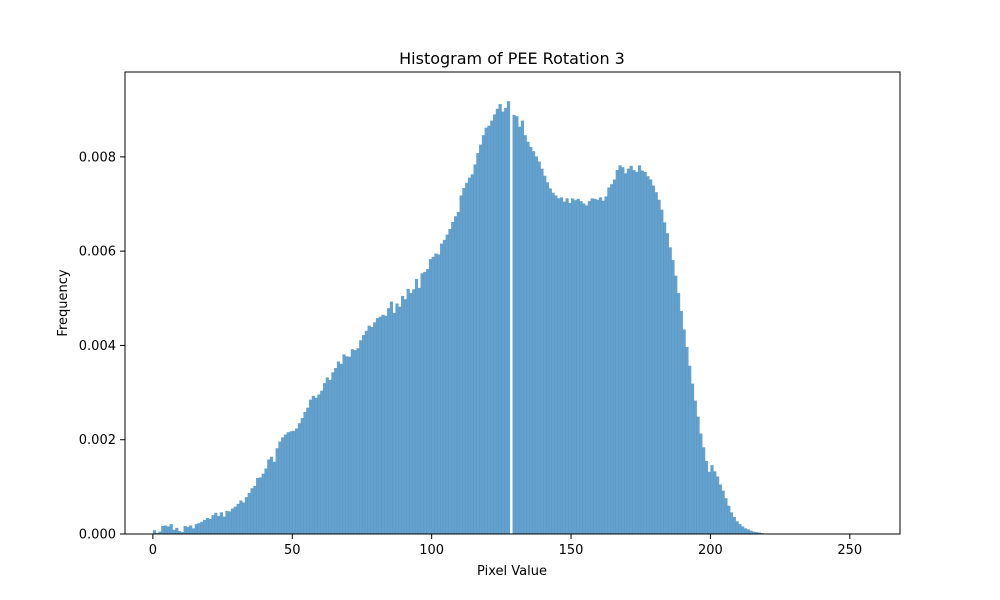 Image resolution: width=1000 pixels, height=600 pixels. Describe the element at coordinates (153, 550) in the screenshot. I see `x-tick-label: 0` at that location.